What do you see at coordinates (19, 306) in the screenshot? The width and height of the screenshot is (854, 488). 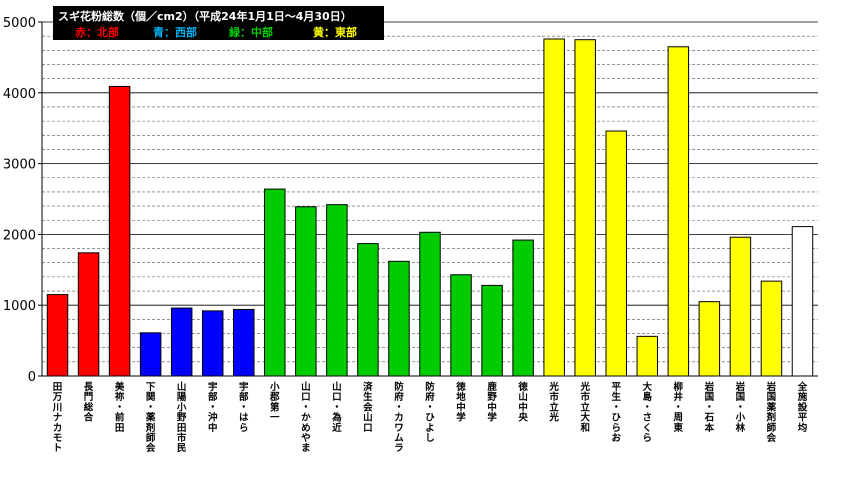 I see `y-tick-label: 1000` at bounding box center [19, 306].